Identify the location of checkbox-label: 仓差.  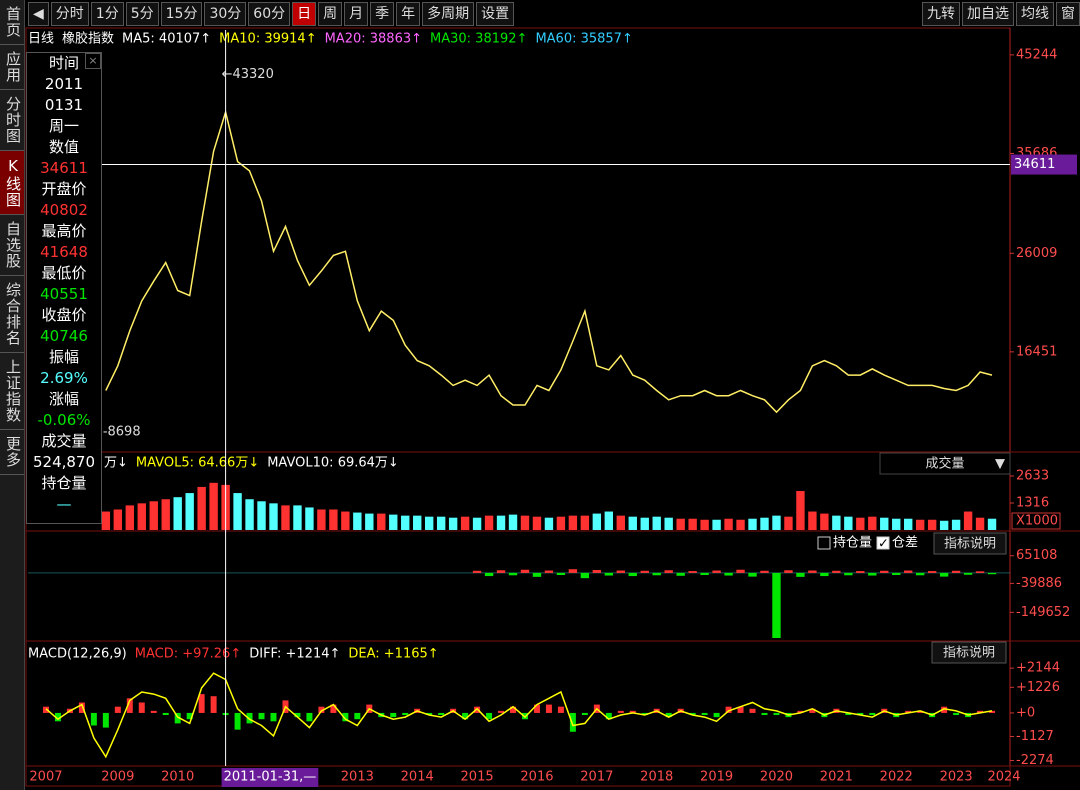
(905, 543).